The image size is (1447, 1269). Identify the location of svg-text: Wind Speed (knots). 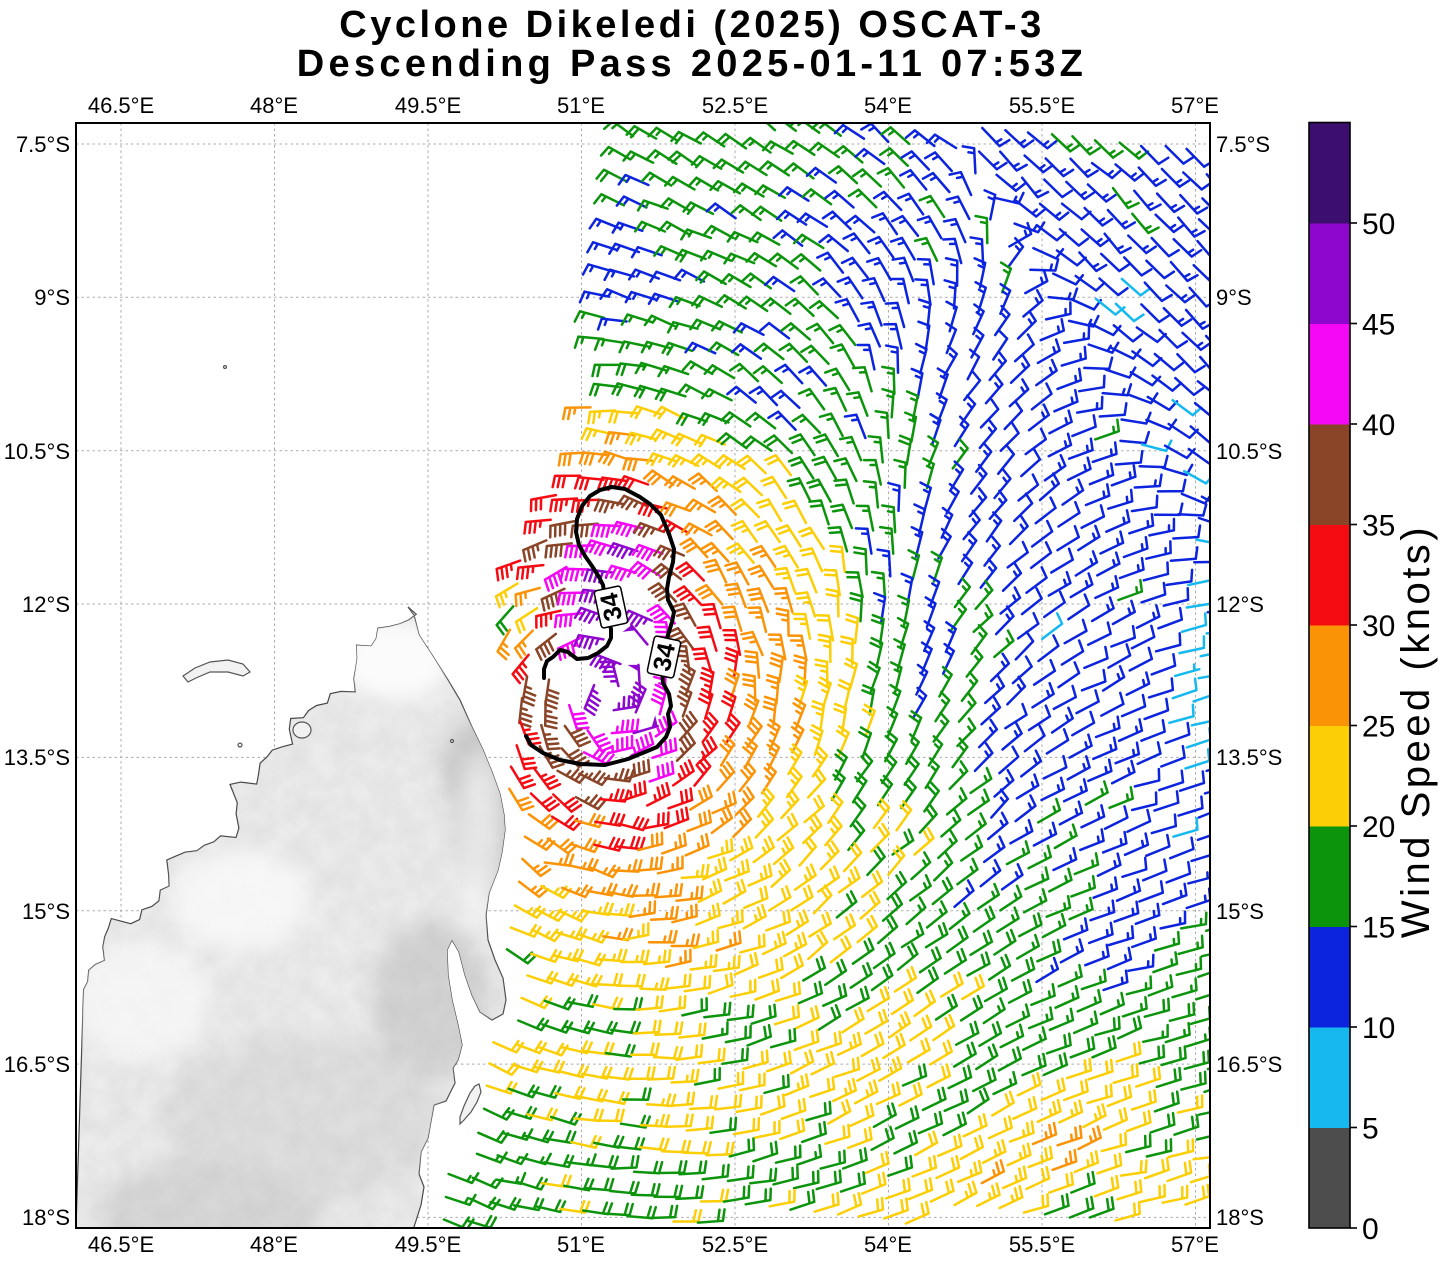
(1416, 731).